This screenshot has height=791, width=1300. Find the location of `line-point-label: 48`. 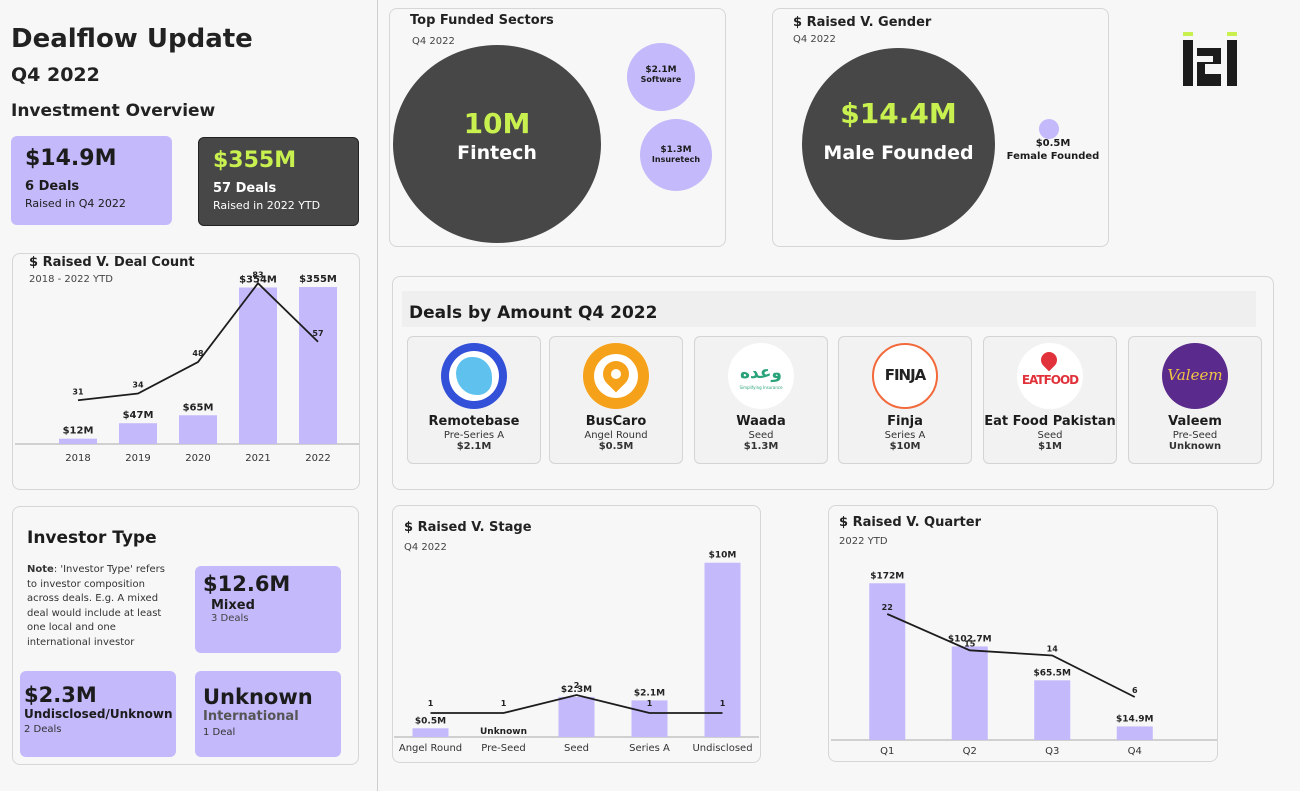

line-point-label: 48 is located at coordinates (198, 353).